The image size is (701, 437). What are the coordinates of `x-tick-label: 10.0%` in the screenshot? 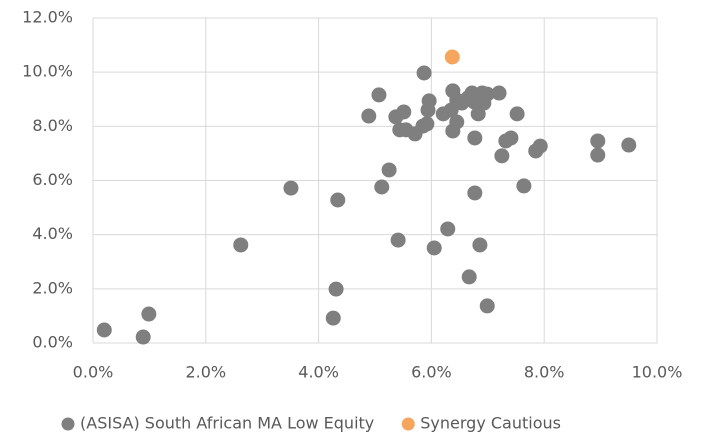 It's located at (657, 372).